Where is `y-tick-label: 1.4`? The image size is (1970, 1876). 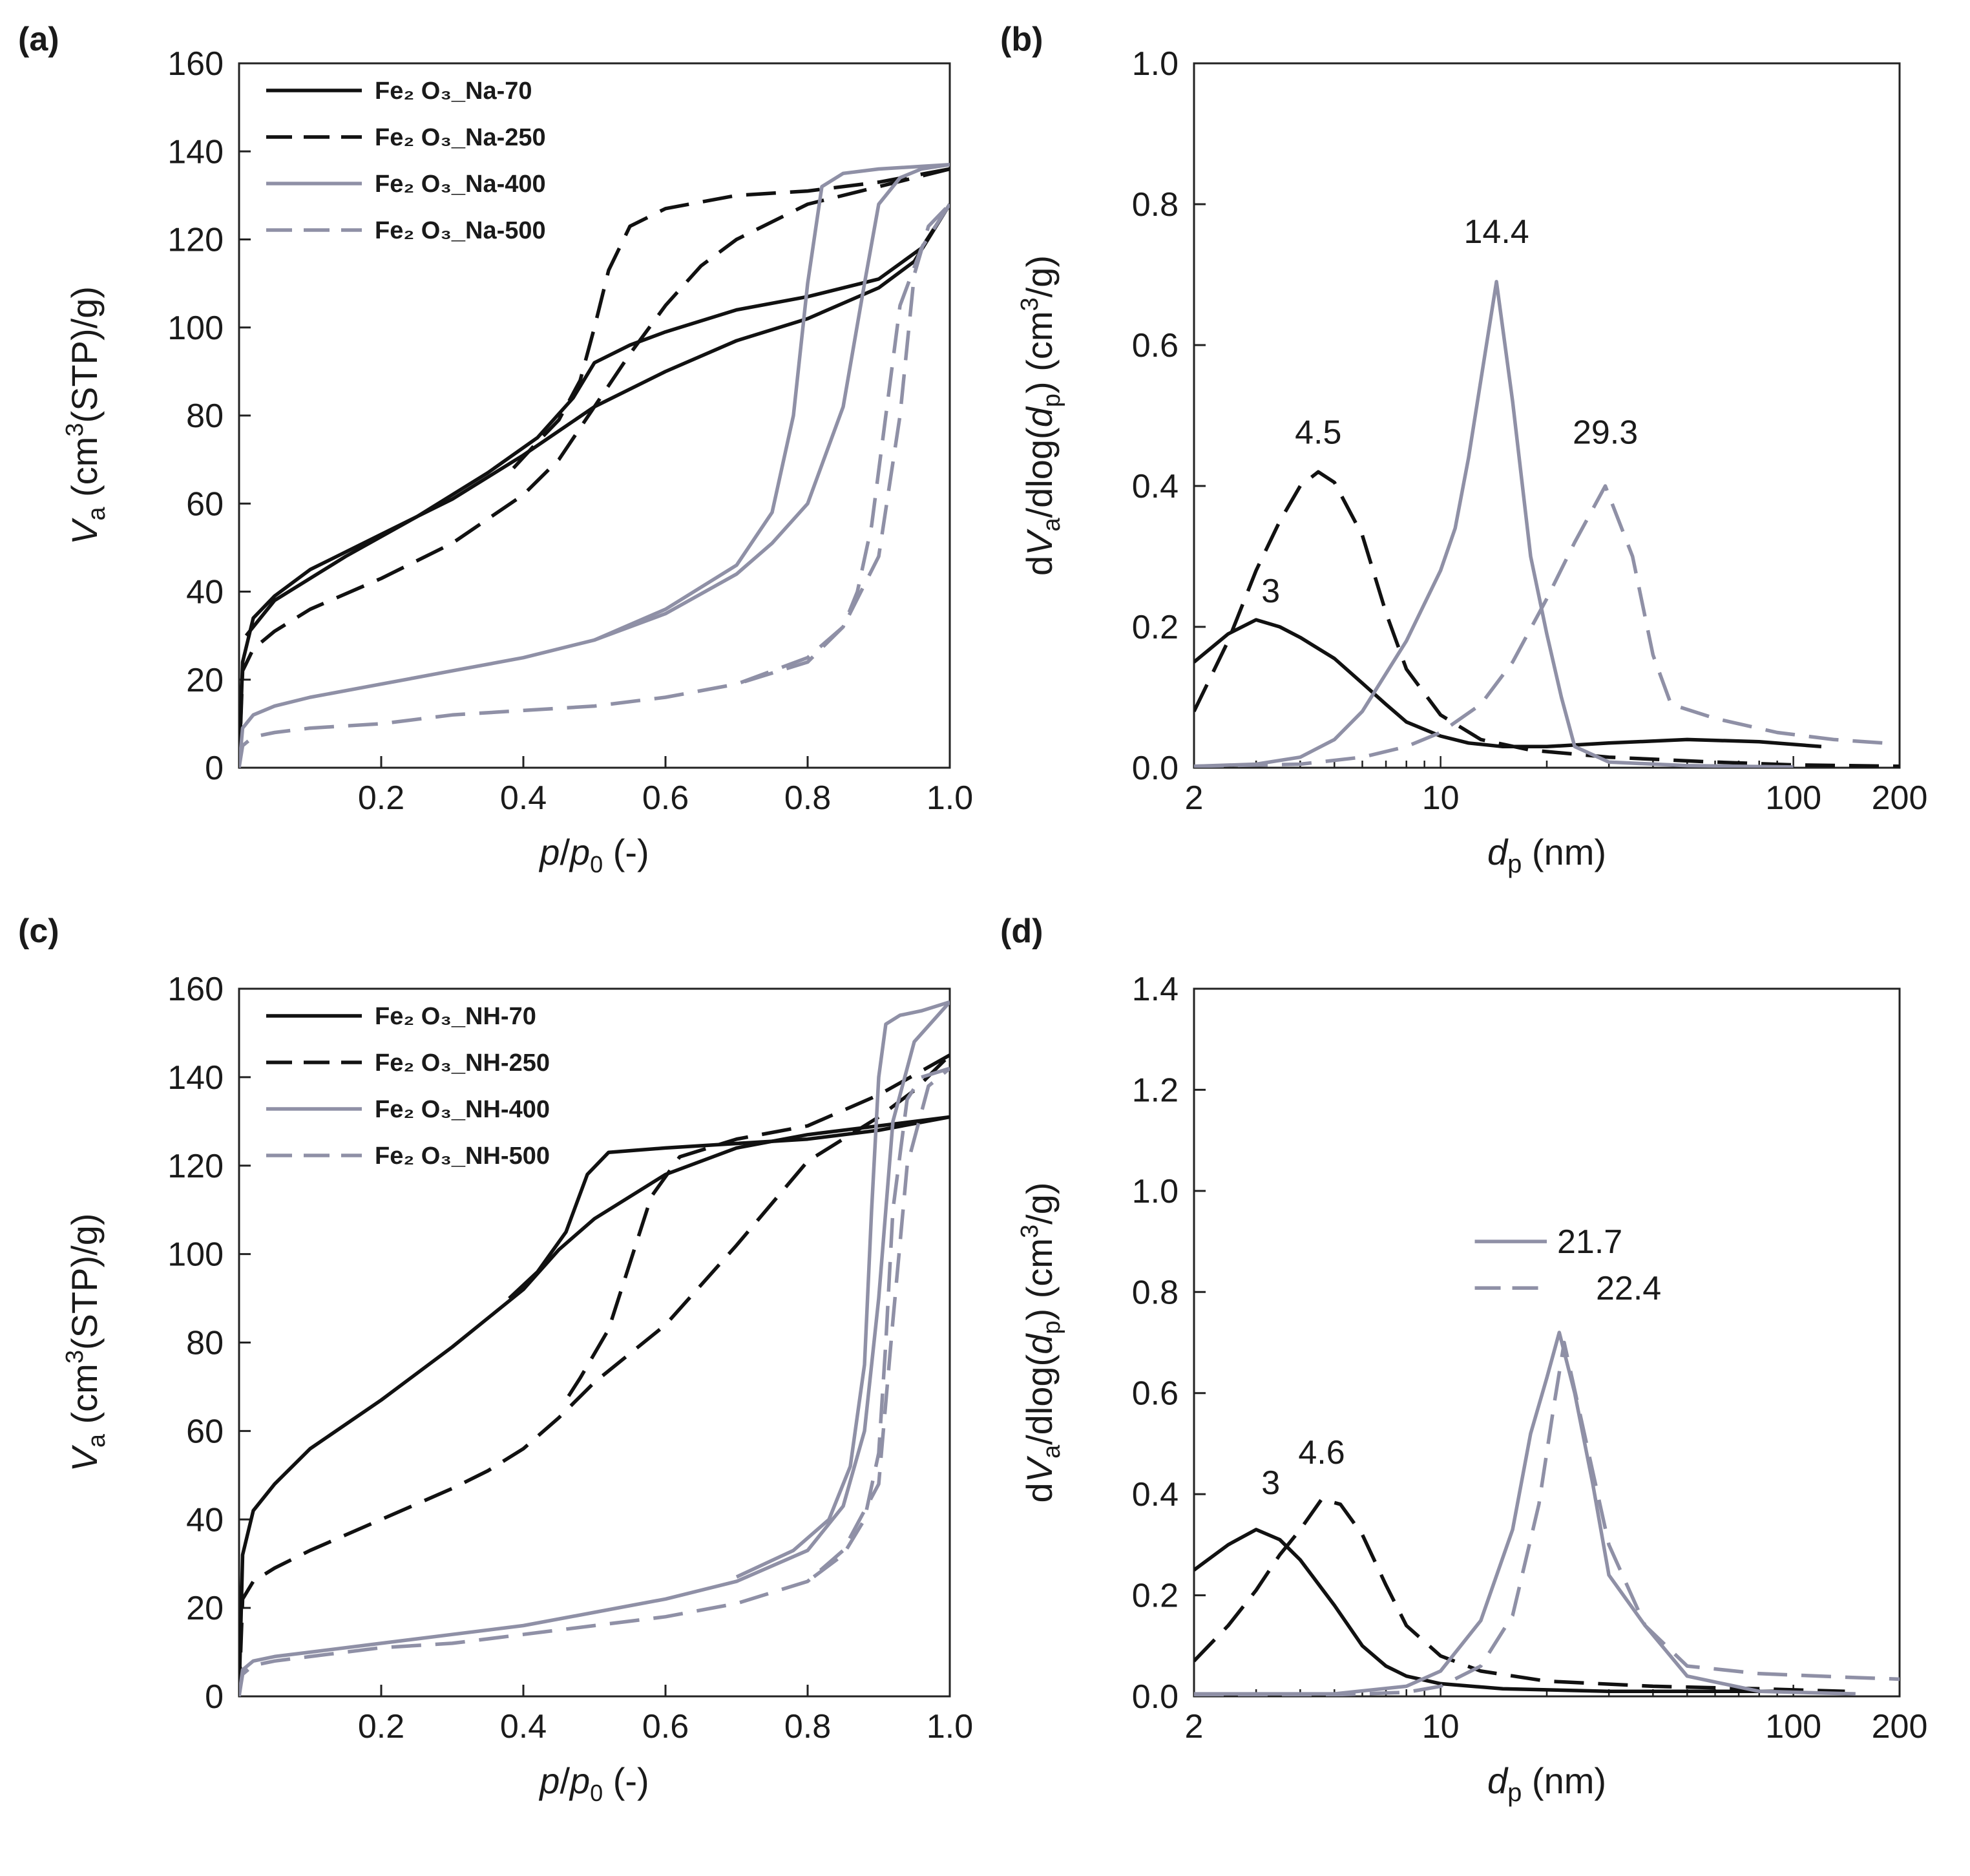 y-tick-label: 1.4 is located at coordinates (1155, 989).